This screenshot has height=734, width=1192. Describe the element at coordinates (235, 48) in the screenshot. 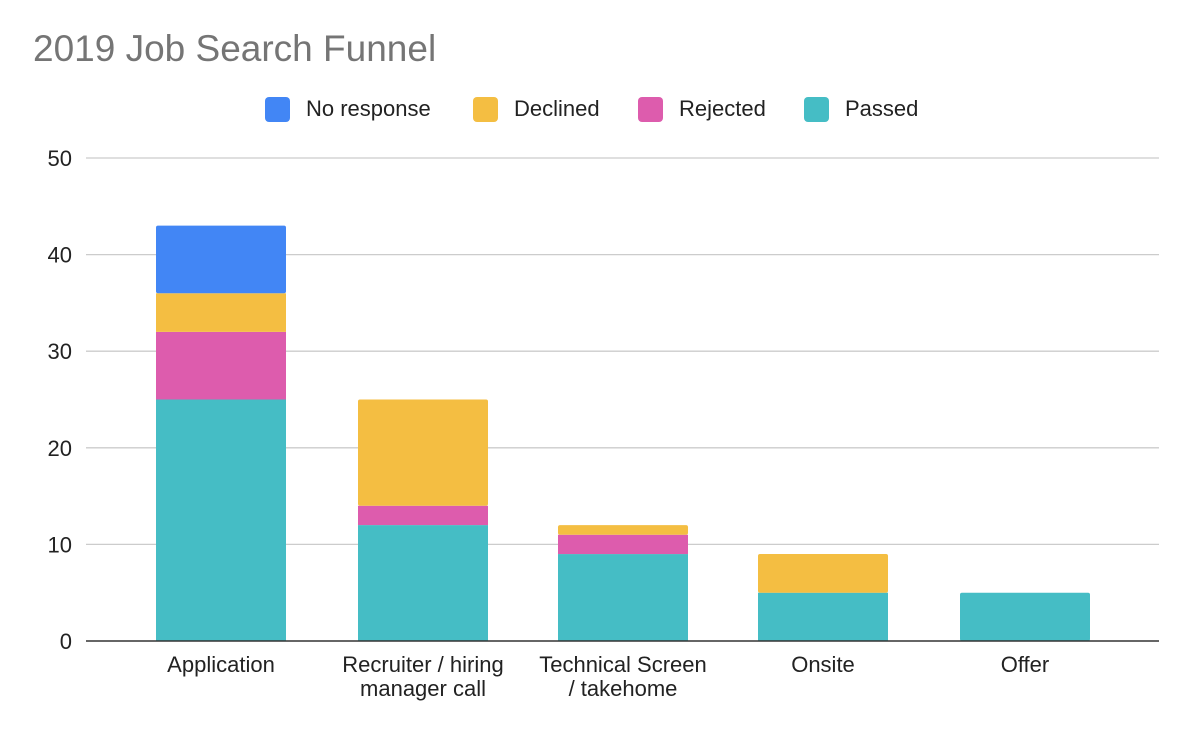

I see `chart-title: 2019 Job Search Funnel` at that location.